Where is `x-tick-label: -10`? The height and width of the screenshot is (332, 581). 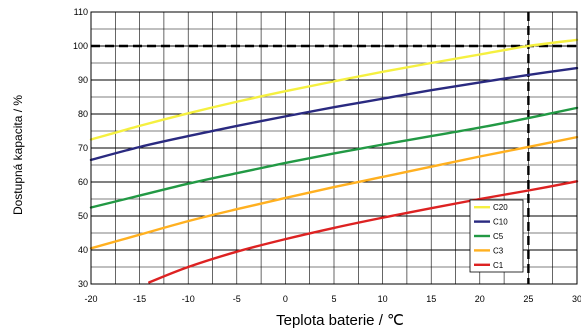 x-tick-label: -10 is located at coordinates (188, 299).